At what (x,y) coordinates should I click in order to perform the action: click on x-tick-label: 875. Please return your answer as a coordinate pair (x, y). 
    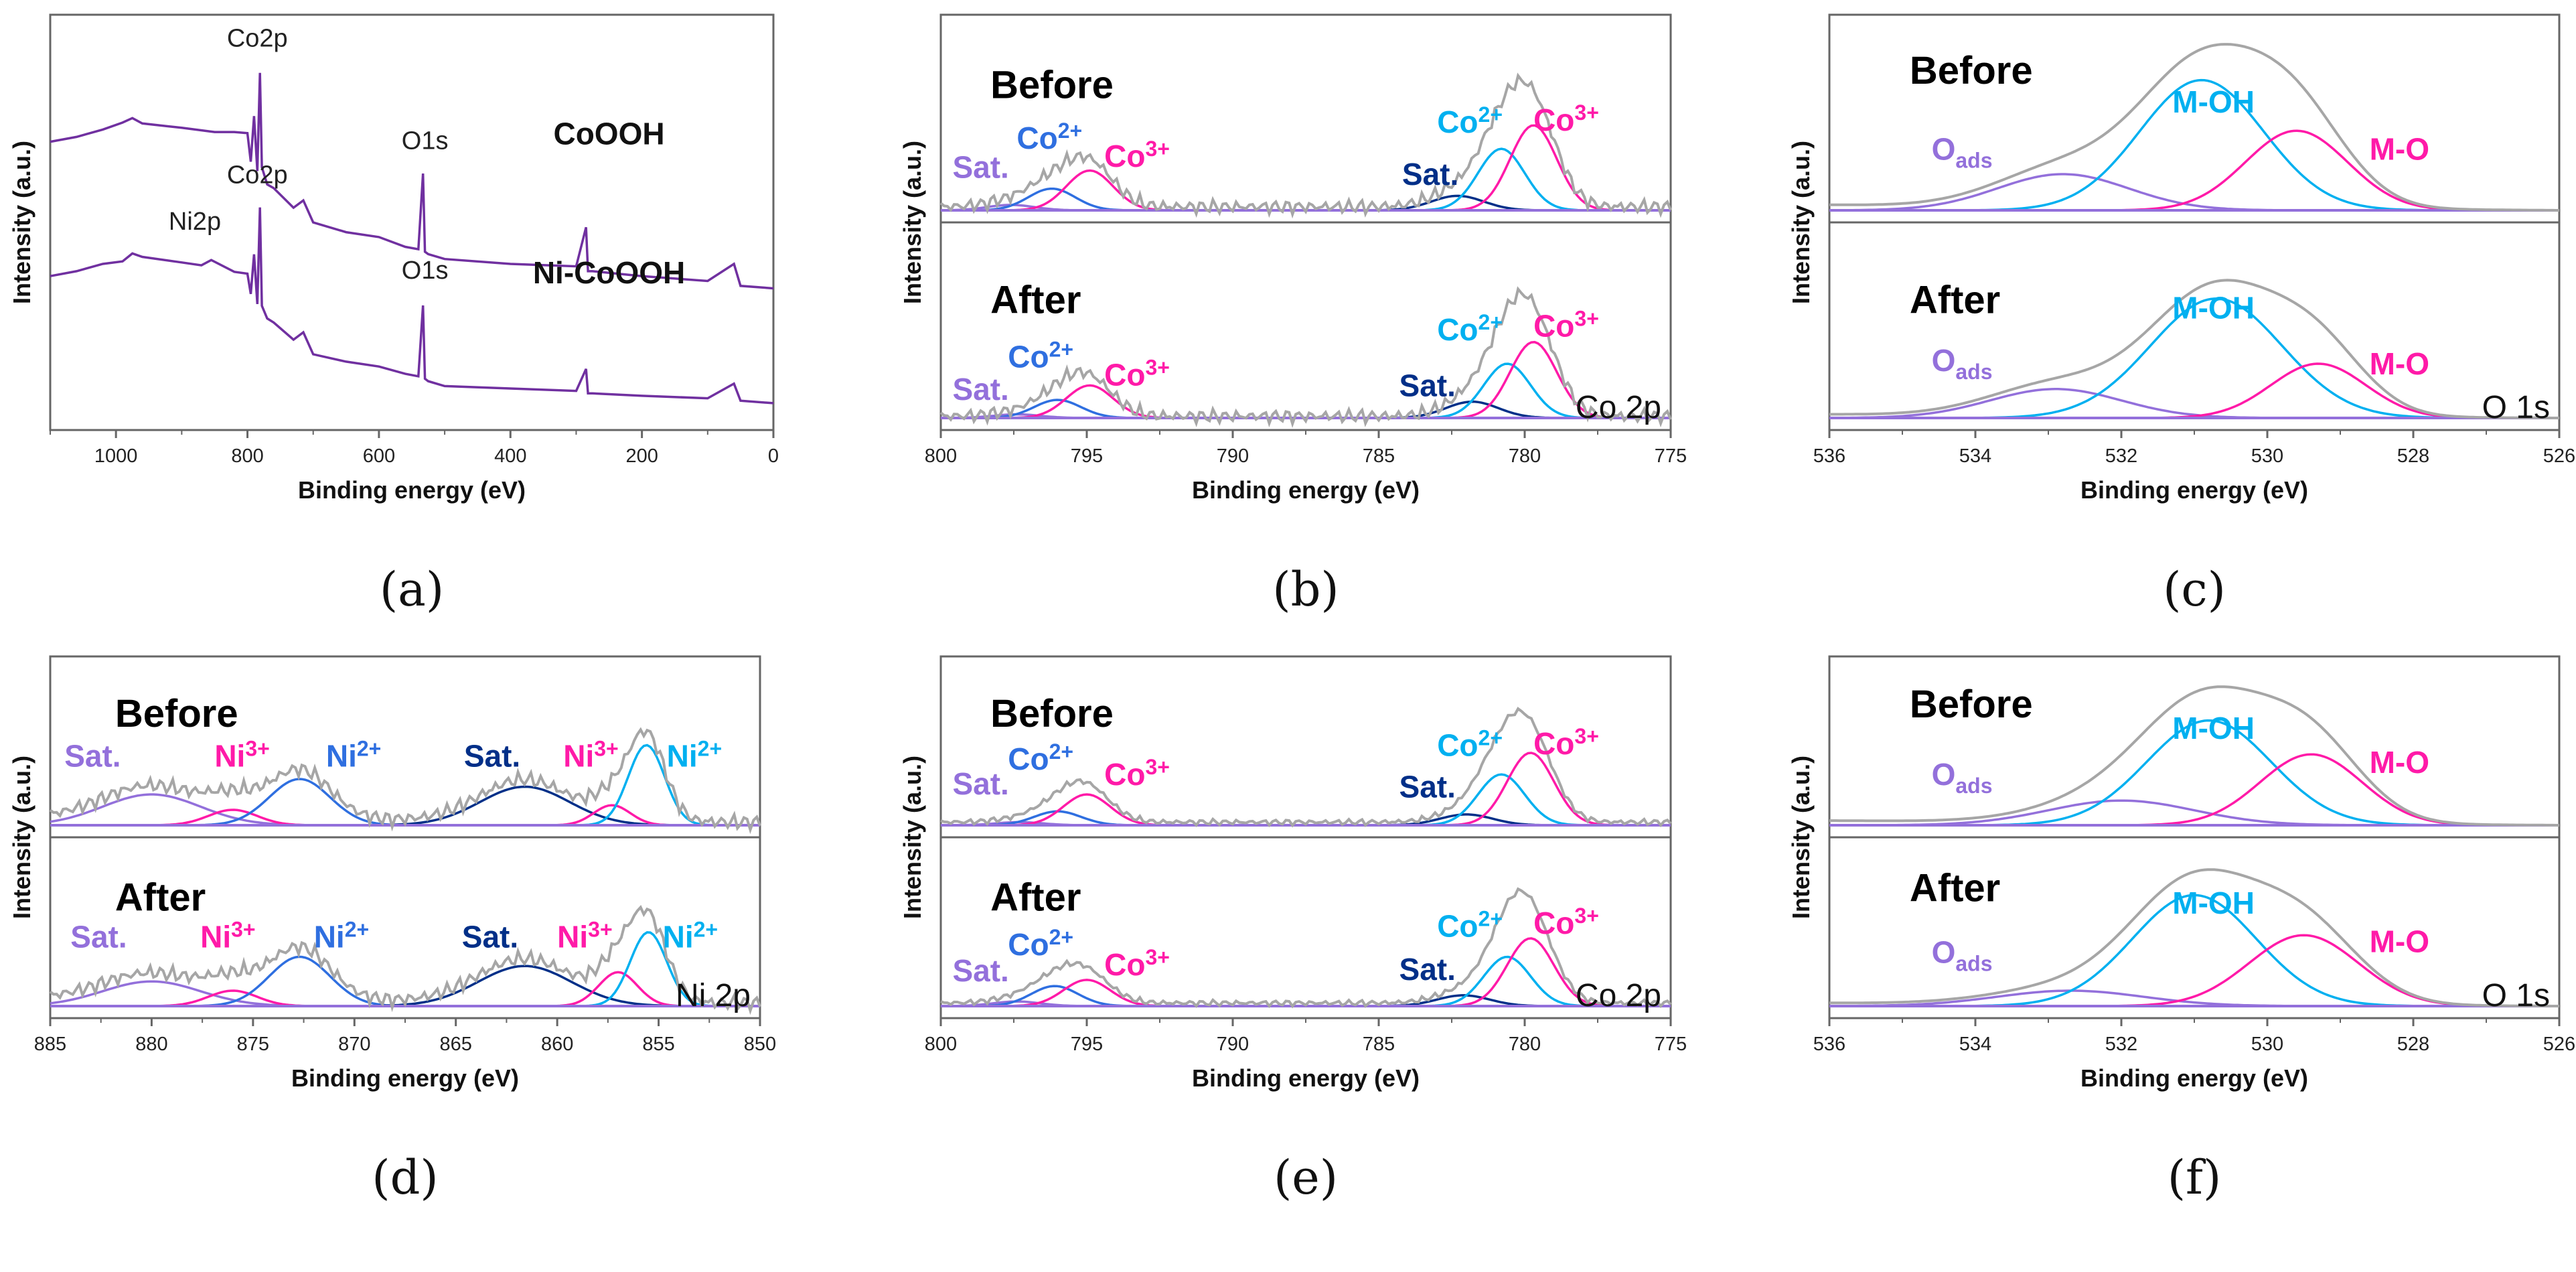
    Looking at the image, I should click on (253, 1044).